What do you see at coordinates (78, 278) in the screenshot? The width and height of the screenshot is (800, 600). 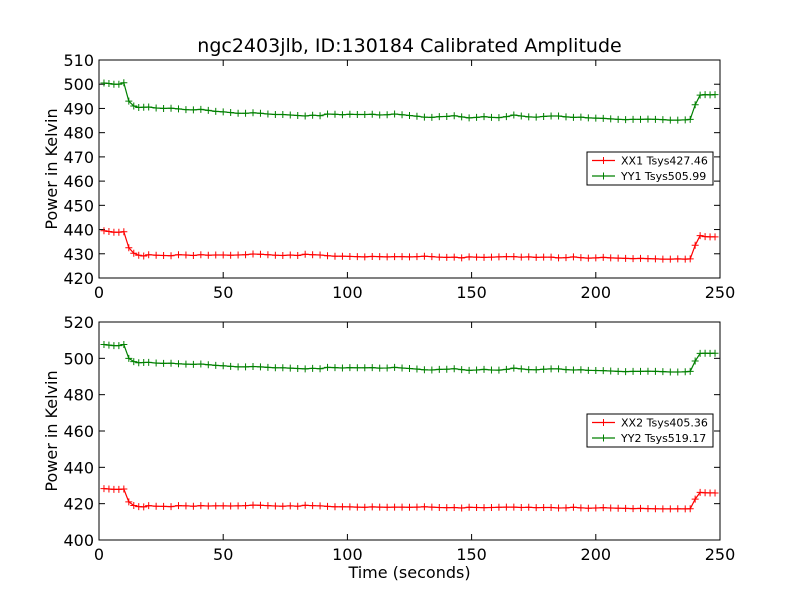 I see `y-tick-label: 420` at bounding box center [78, 278].